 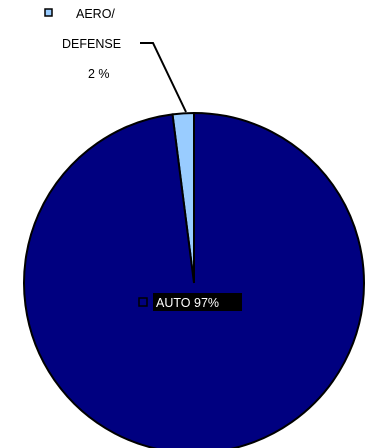 I want to click on aero-defense-label: AERO/ DEFENSE 2 %, so click(x=82, y=44).